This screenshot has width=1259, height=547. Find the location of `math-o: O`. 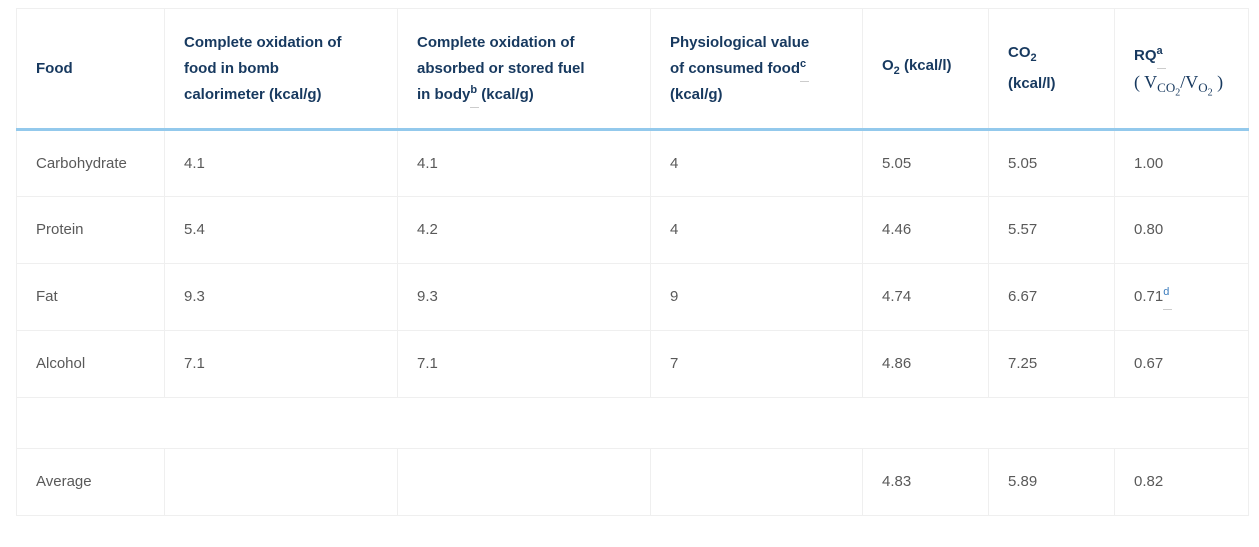

math-o: O is located at coordinates (1203, 88).